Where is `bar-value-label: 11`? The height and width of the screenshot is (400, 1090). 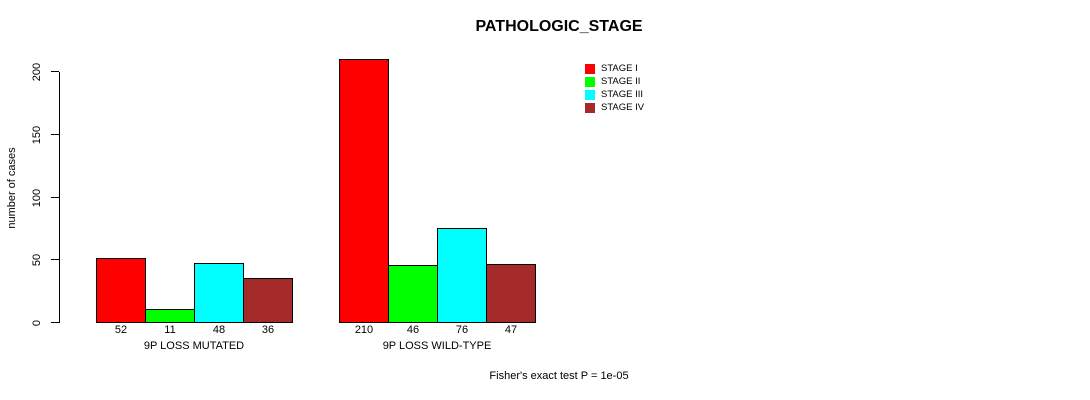
bar-value-label: 11 is located at coordinates (170, 330).